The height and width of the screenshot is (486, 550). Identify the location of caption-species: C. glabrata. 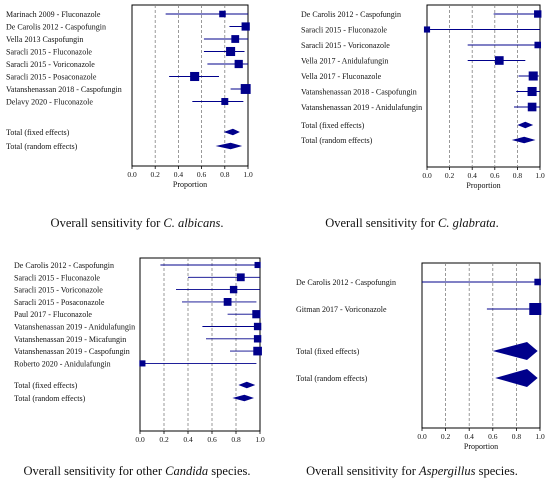
(467, 223).